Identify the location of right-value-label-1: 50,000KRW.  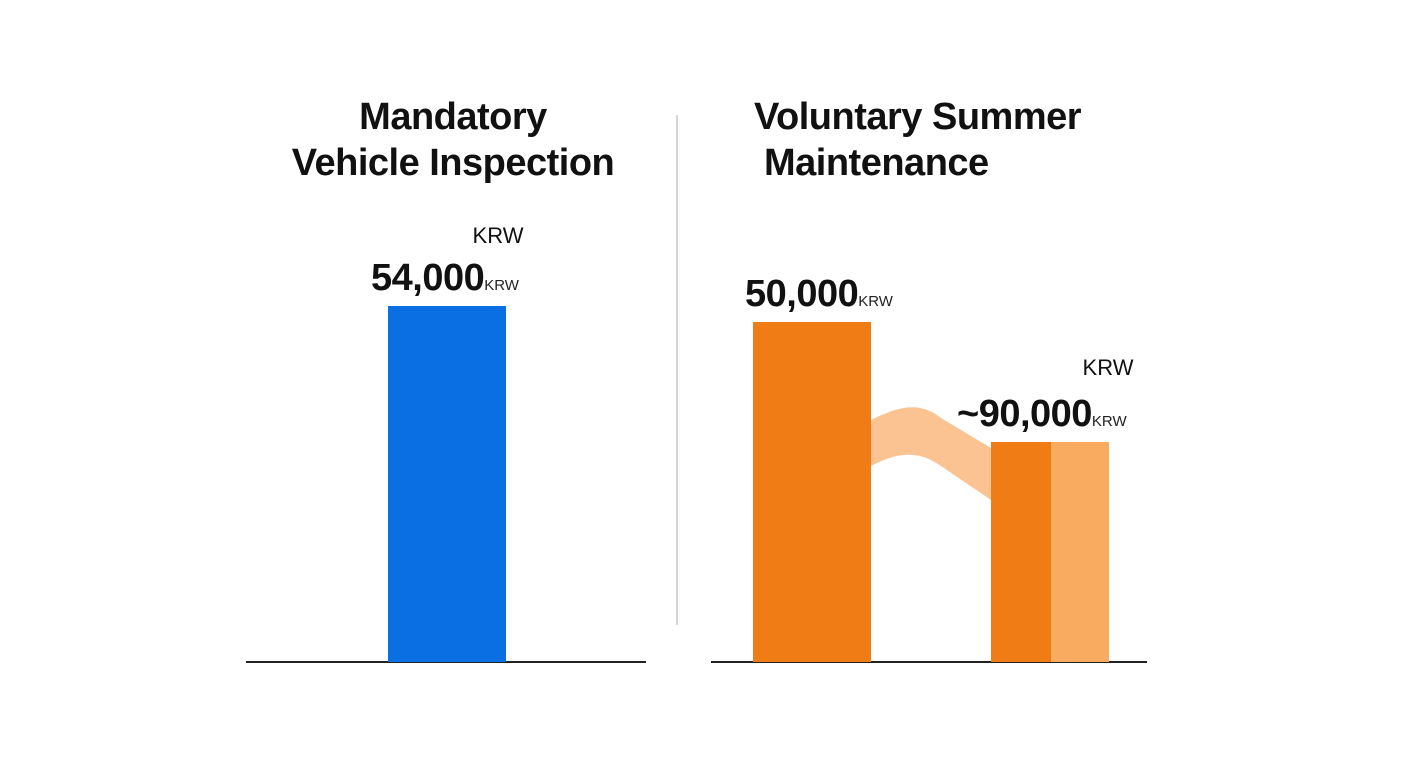
(819, 294).